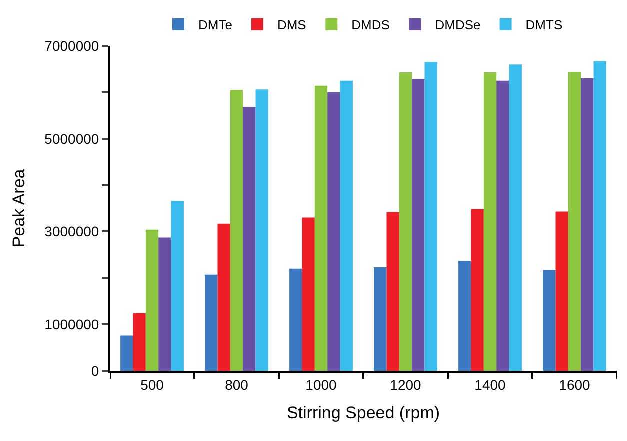  Describe the element at coordinates (363, 413) in the screenshot. I see `x-axis-title: Stirring Speed (rpm)` at that location.